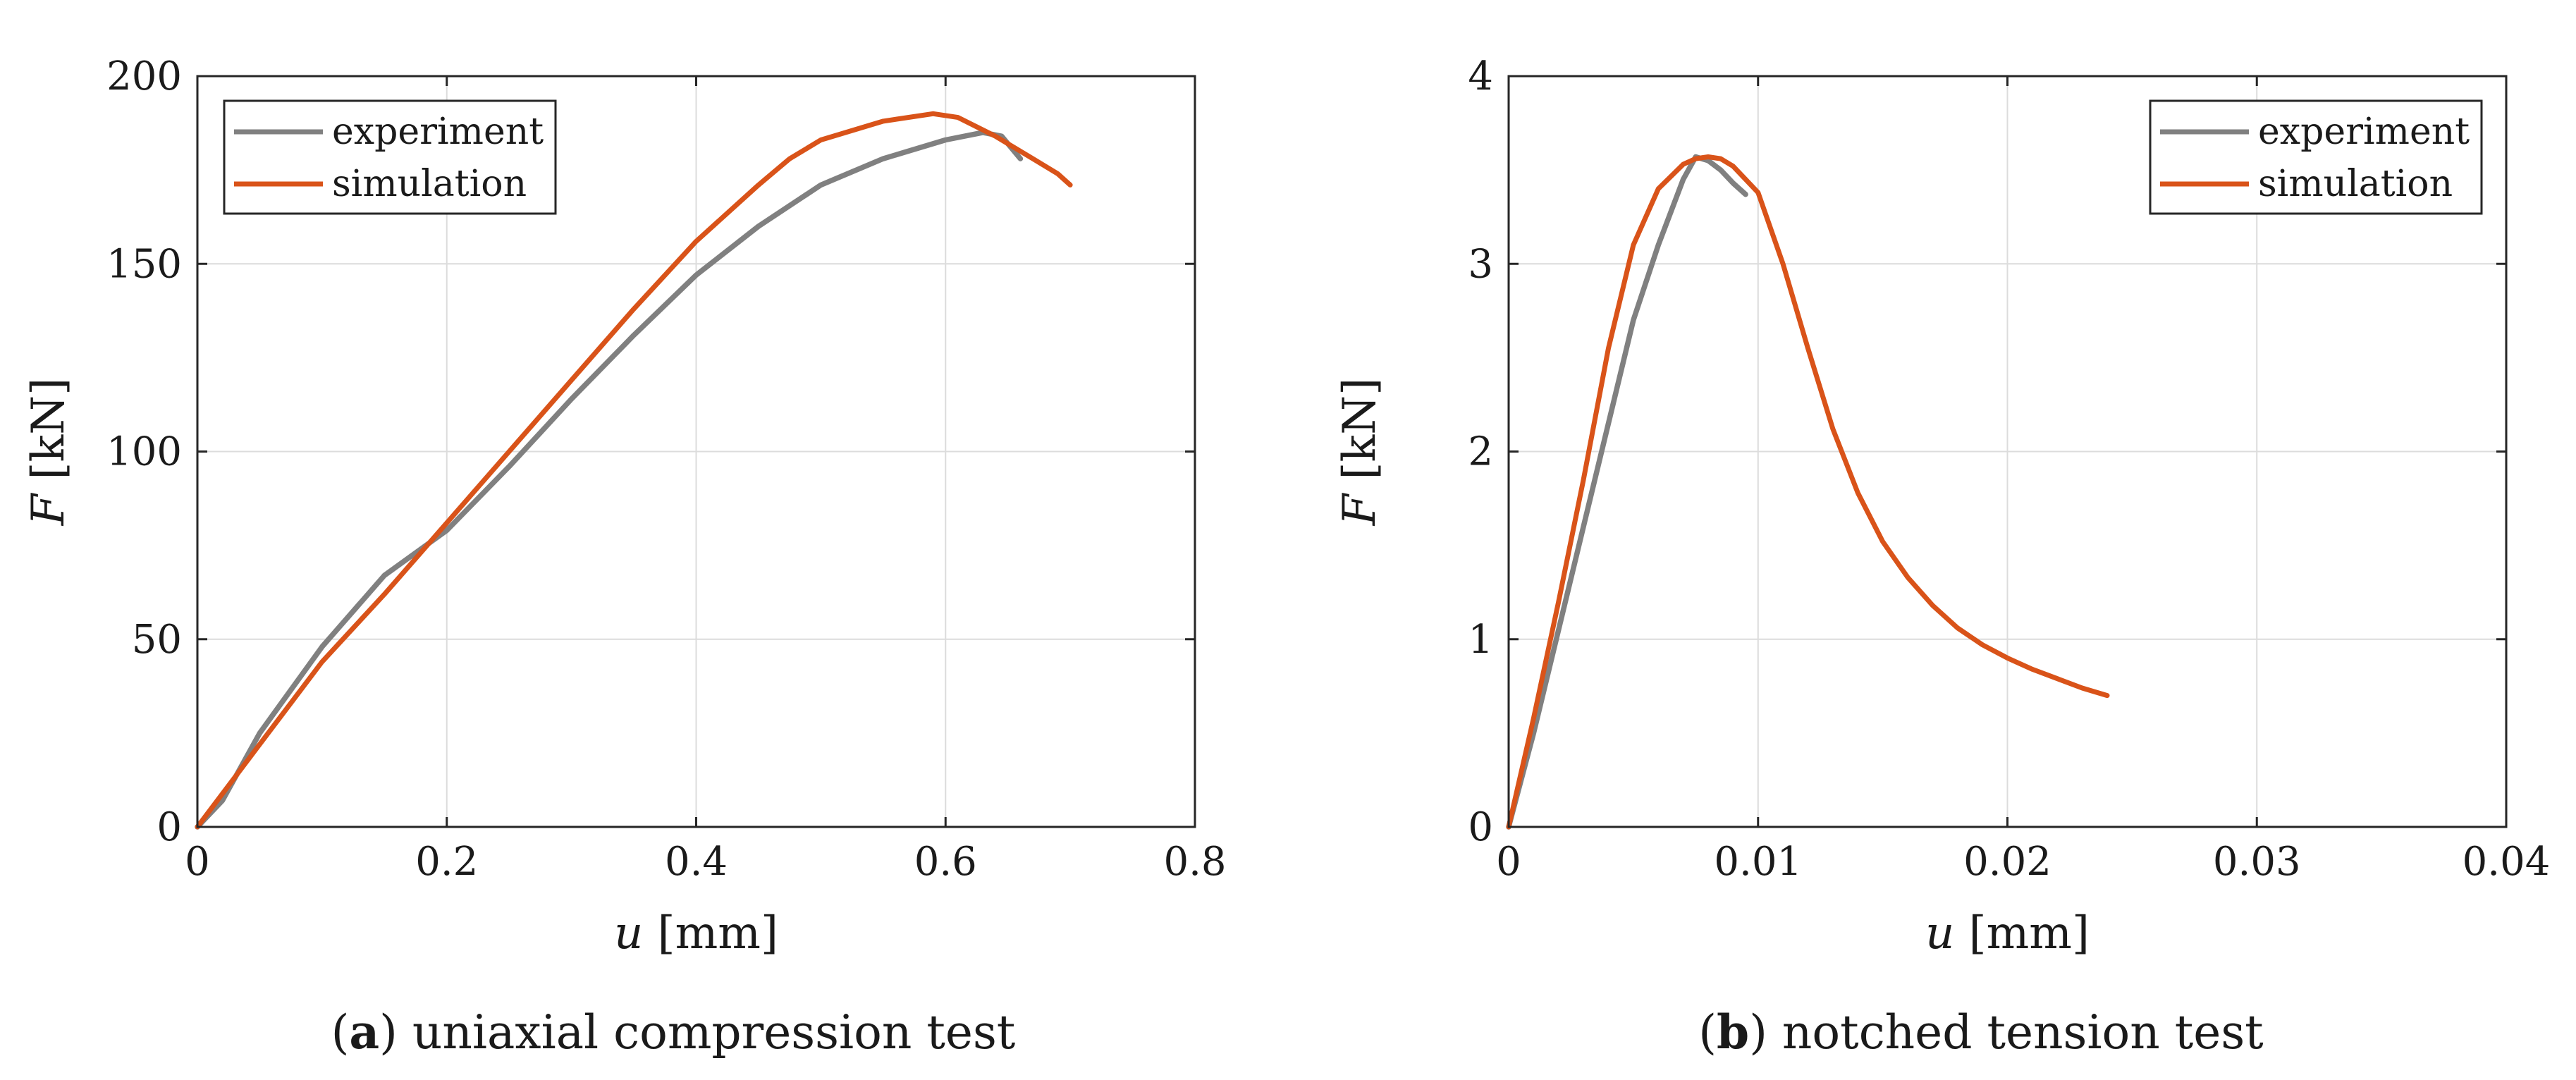 The image size is (2576, 1080). I want to click on chart-b-xlabel-unit: [mm], so click(2022, 933).